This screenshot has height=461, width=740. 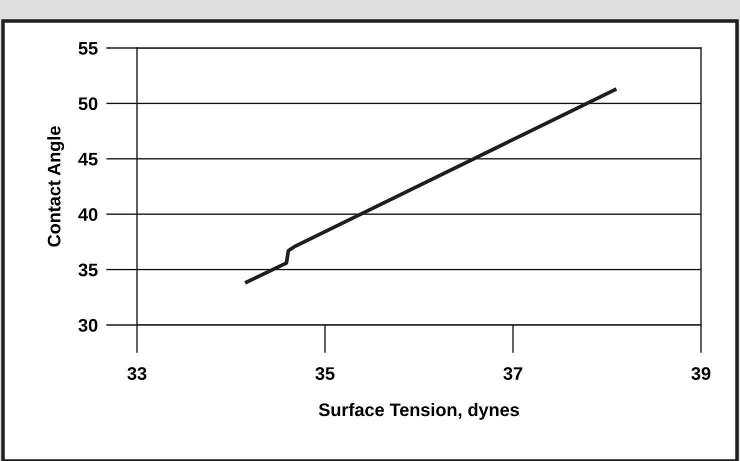 What do you see at coordinates (700, 373) in the screenshot?
I see `x-tick-label: 39` at bounding box center [700, 373].